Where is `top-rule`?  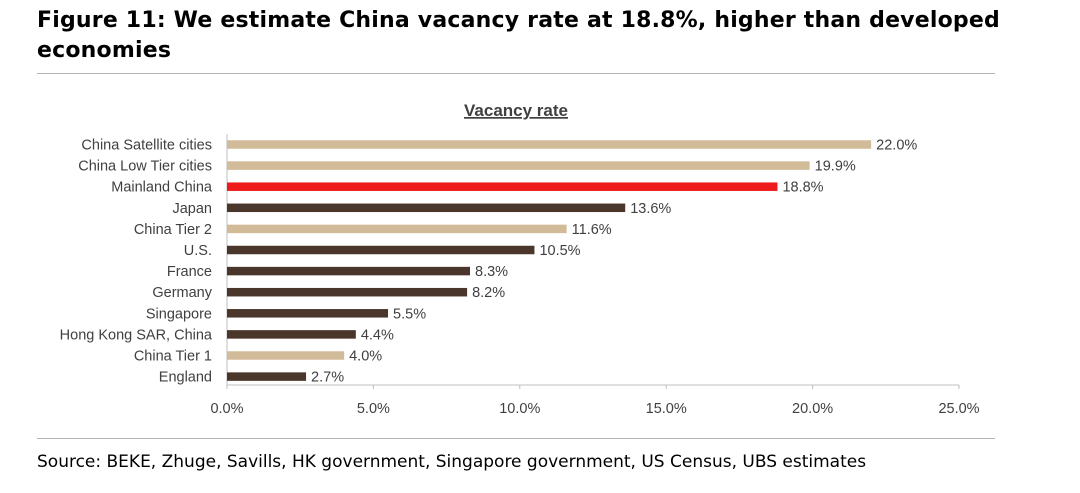
top-rule is located at coordinates (516, 73).